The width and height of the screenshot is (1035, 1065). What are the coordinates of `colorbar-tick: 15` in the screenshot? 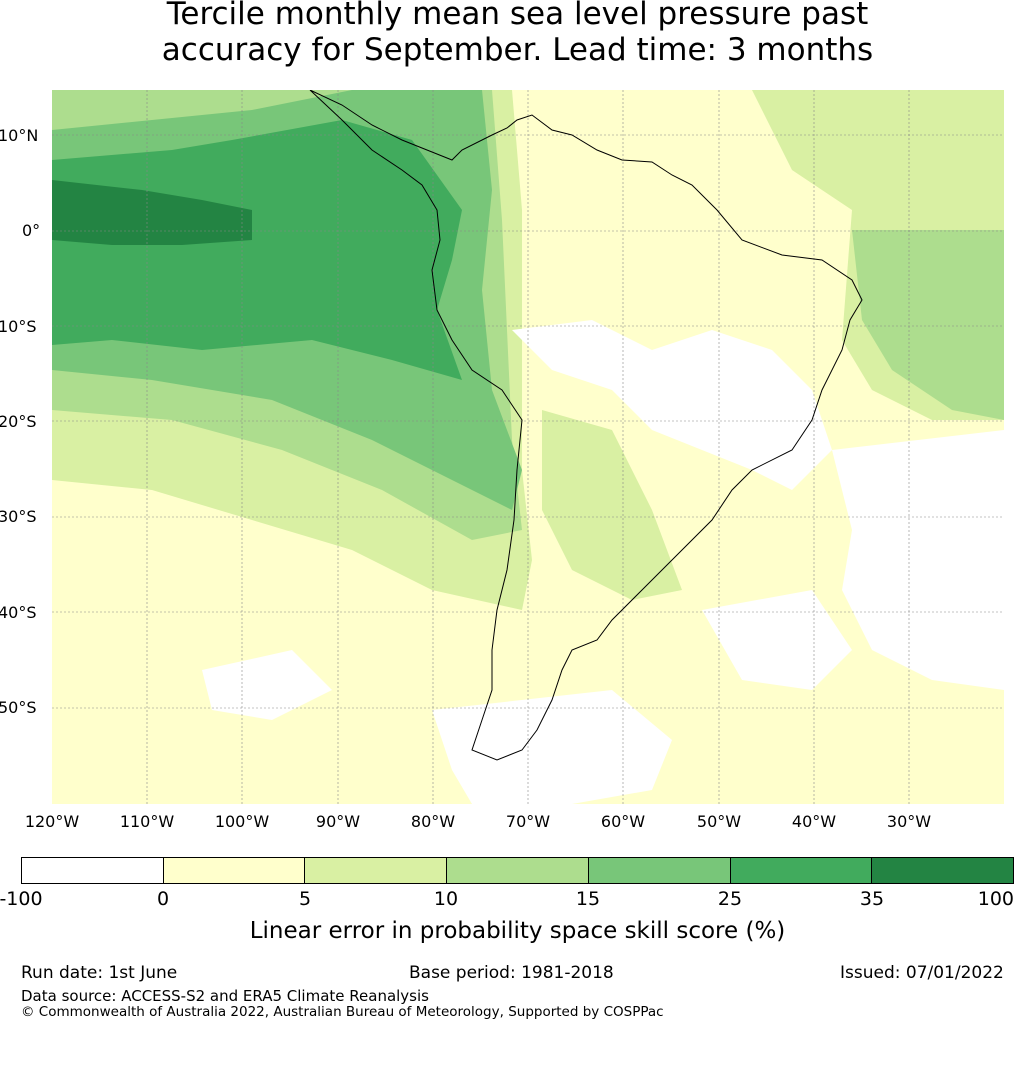 It's located at (588, 899).